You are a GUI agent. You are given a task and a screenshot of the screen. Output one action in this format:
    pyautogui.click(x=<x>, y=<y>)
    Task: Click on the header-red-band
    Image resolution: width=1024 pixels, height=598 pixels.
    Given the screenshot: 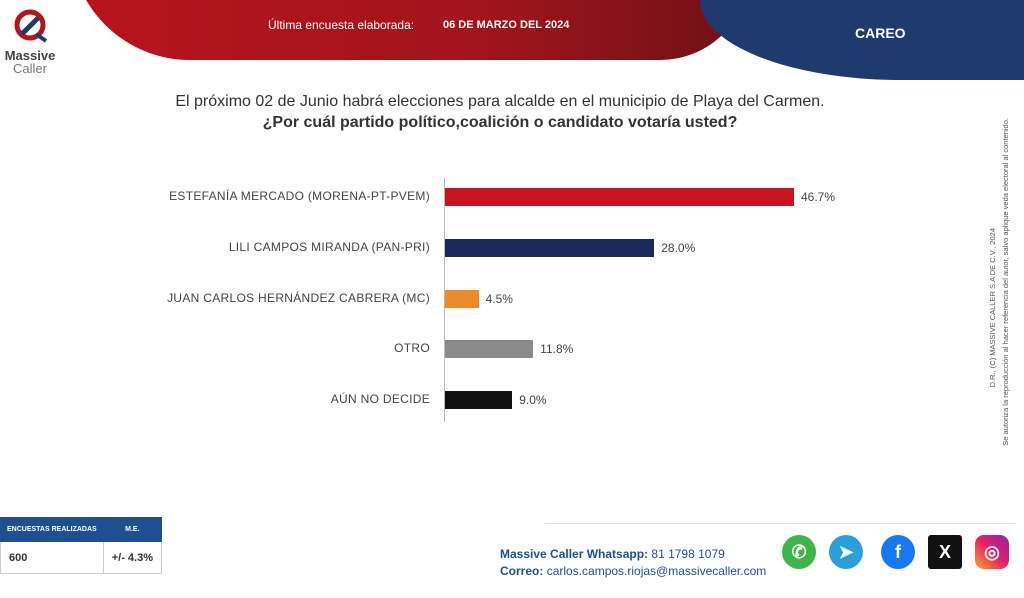 What is the action you would take?
    pyautogui.click(x=410, y=30)
    